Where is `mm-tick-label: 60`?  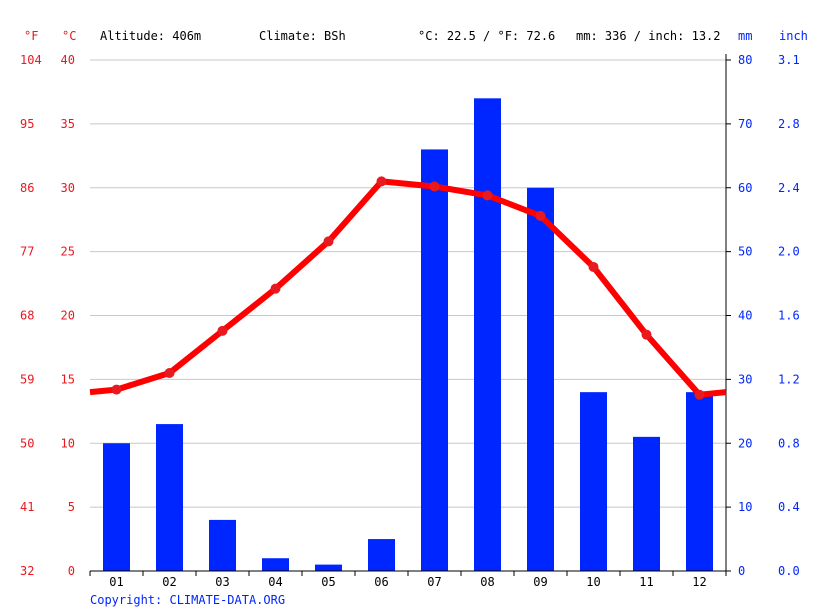
mm-tick-label: 60 is located at coordinates (745, 188).